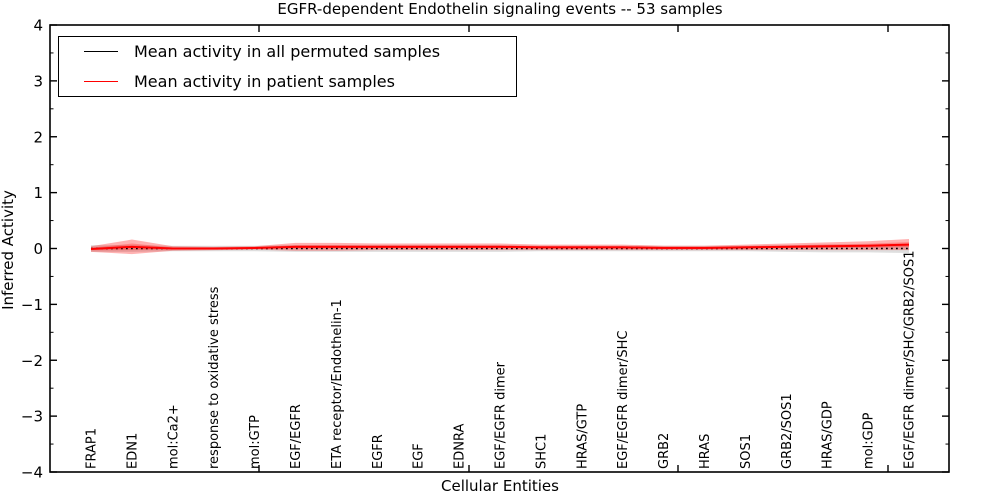 Image resolution: width=1000 pixels, height=500 pixels. I want to click on legend-item: Mean activity in all permuted samples, so click(287, 52).